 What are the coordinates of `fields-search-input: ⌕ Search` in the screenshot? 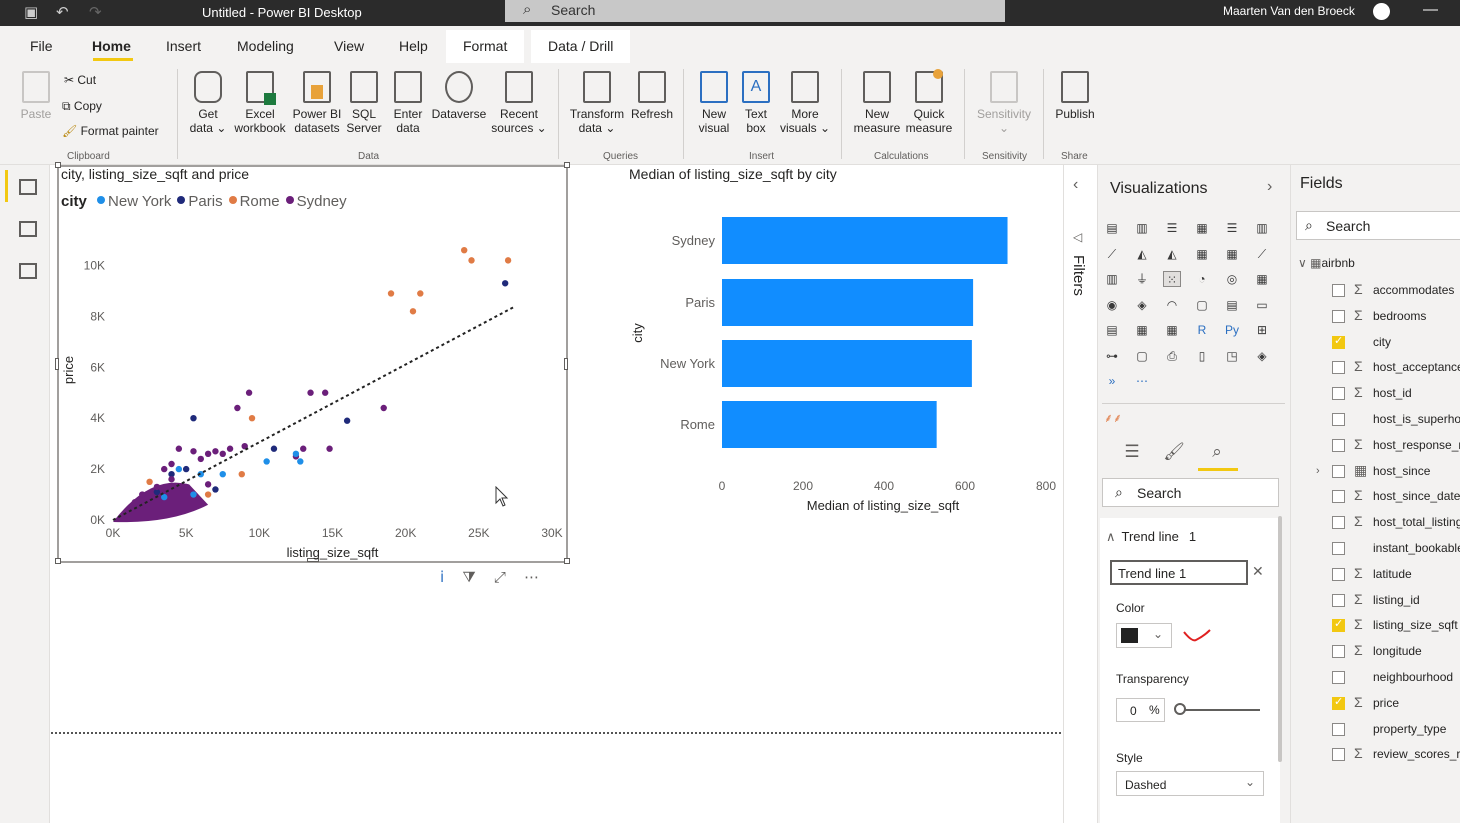 It's located at (1378, 225).